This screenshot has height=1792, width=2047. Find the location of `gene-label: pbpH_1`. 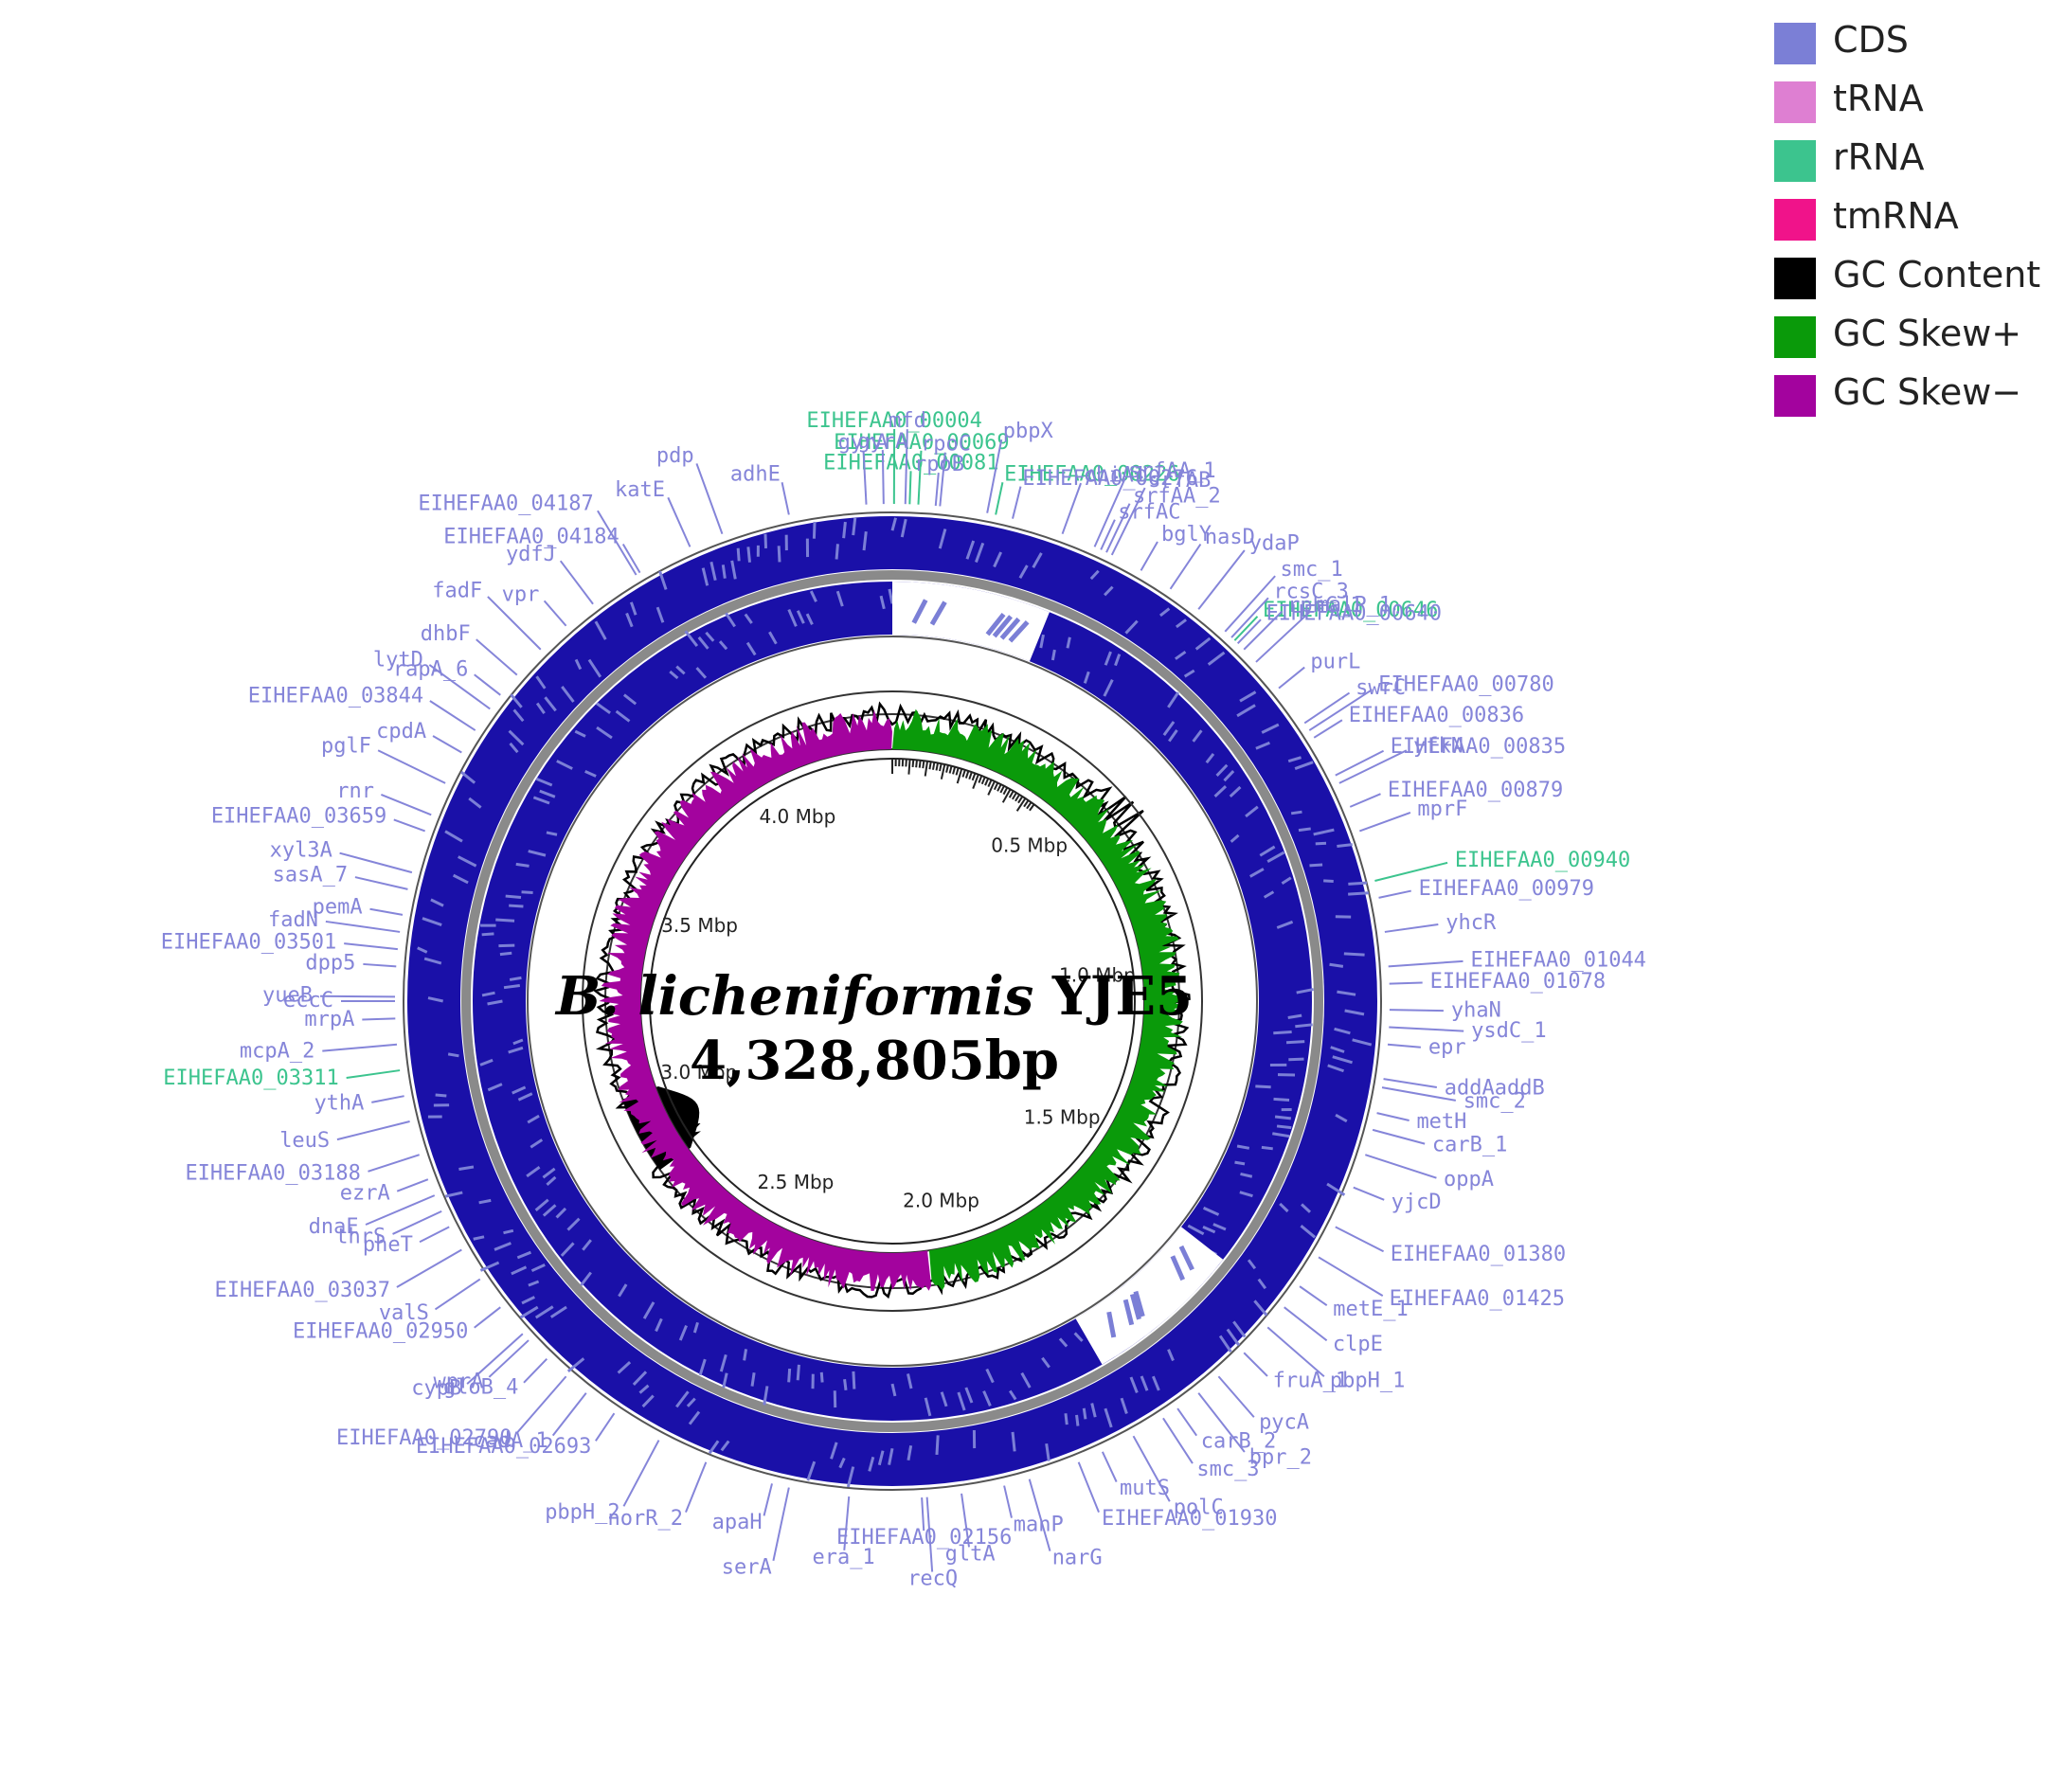

gene-label: pbpH_1 is located at coordinates (1367, 1381).